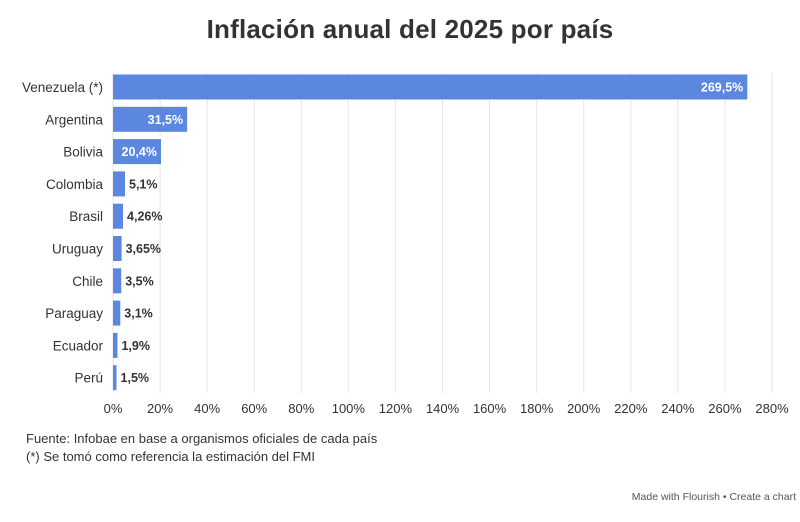 Image resolution: width=800 pixels, height=522 pixels. I want to click on category-label: Uruguay, so click(77, 249).